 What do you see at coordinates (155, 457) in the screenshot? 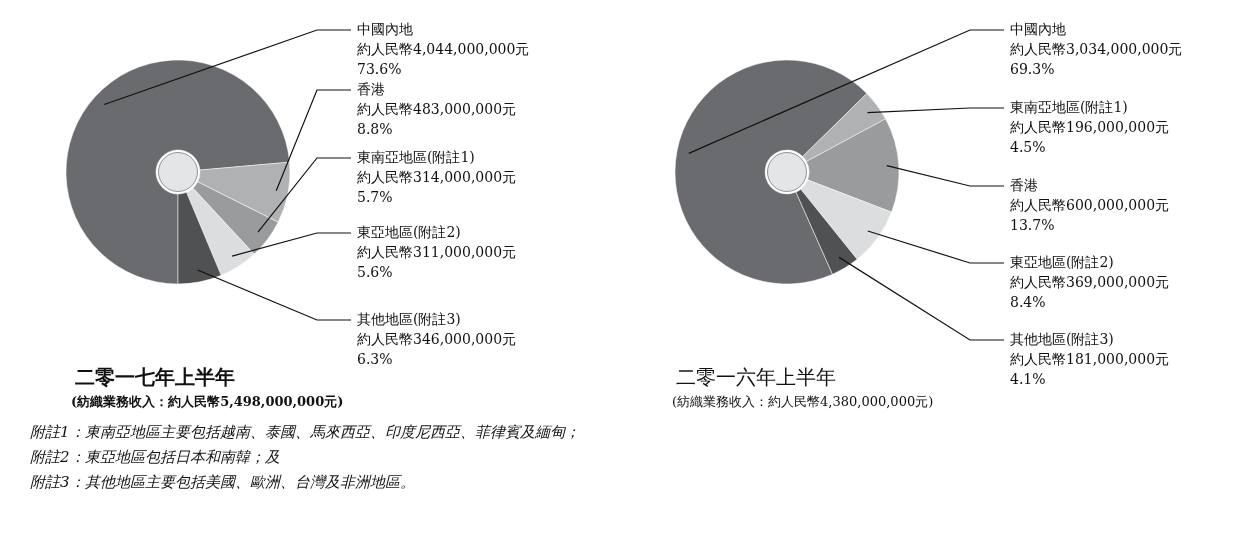
I see `text: 附註2：東亞地區包括日本和南韓；及` at bounding box center [155, 457].